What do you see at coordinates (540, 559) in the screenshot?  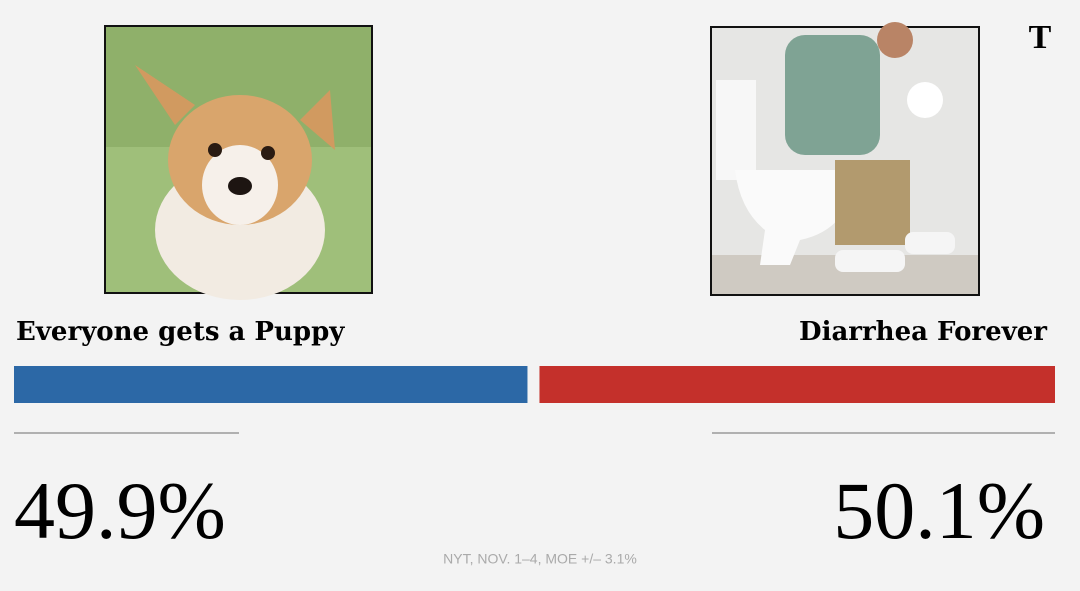 I see `source-note: NYT, NOV. 1–4, MOE +/– 3.1%` at bounding box center [540, 559].